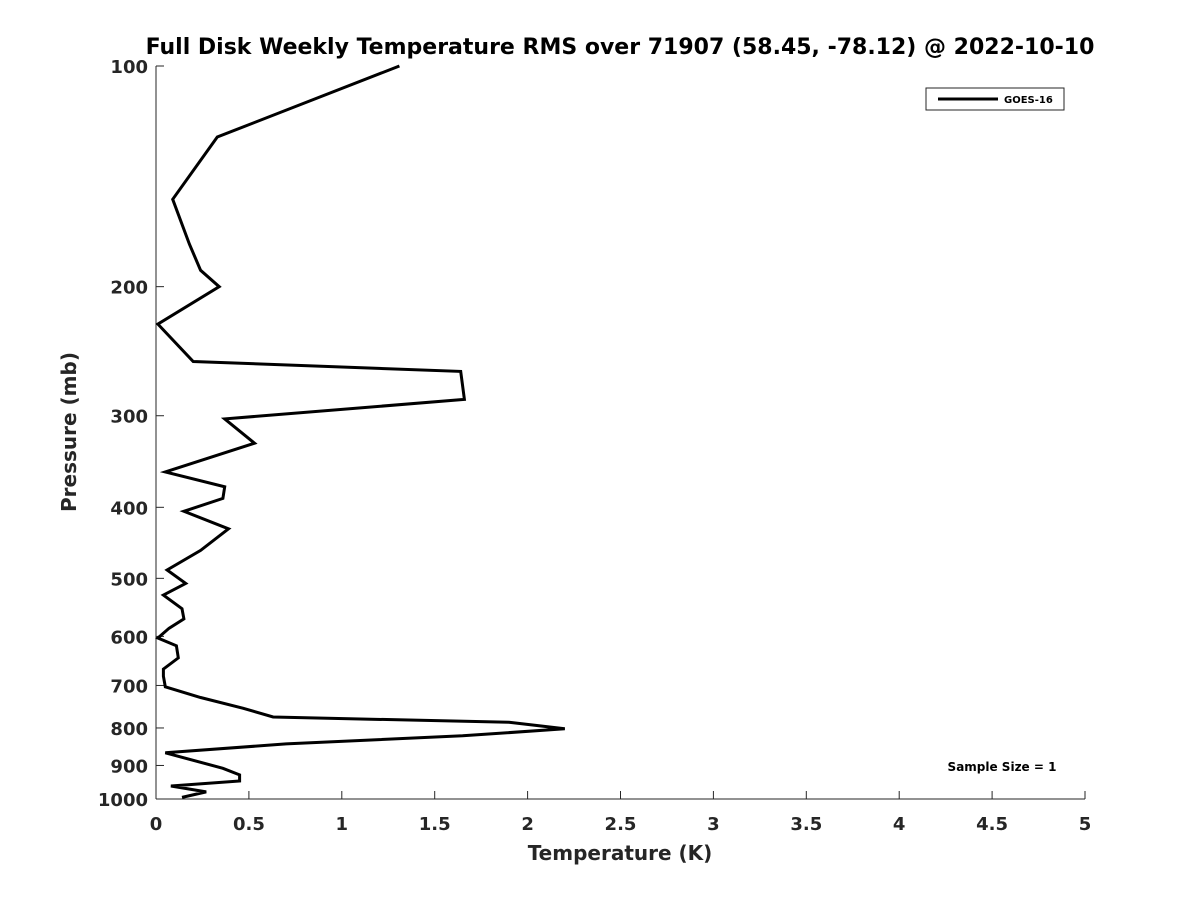 Image resolution: width=1200 pixels, height=900 pixels. I want to click on y-tick-label: 400, so click(129, 508).